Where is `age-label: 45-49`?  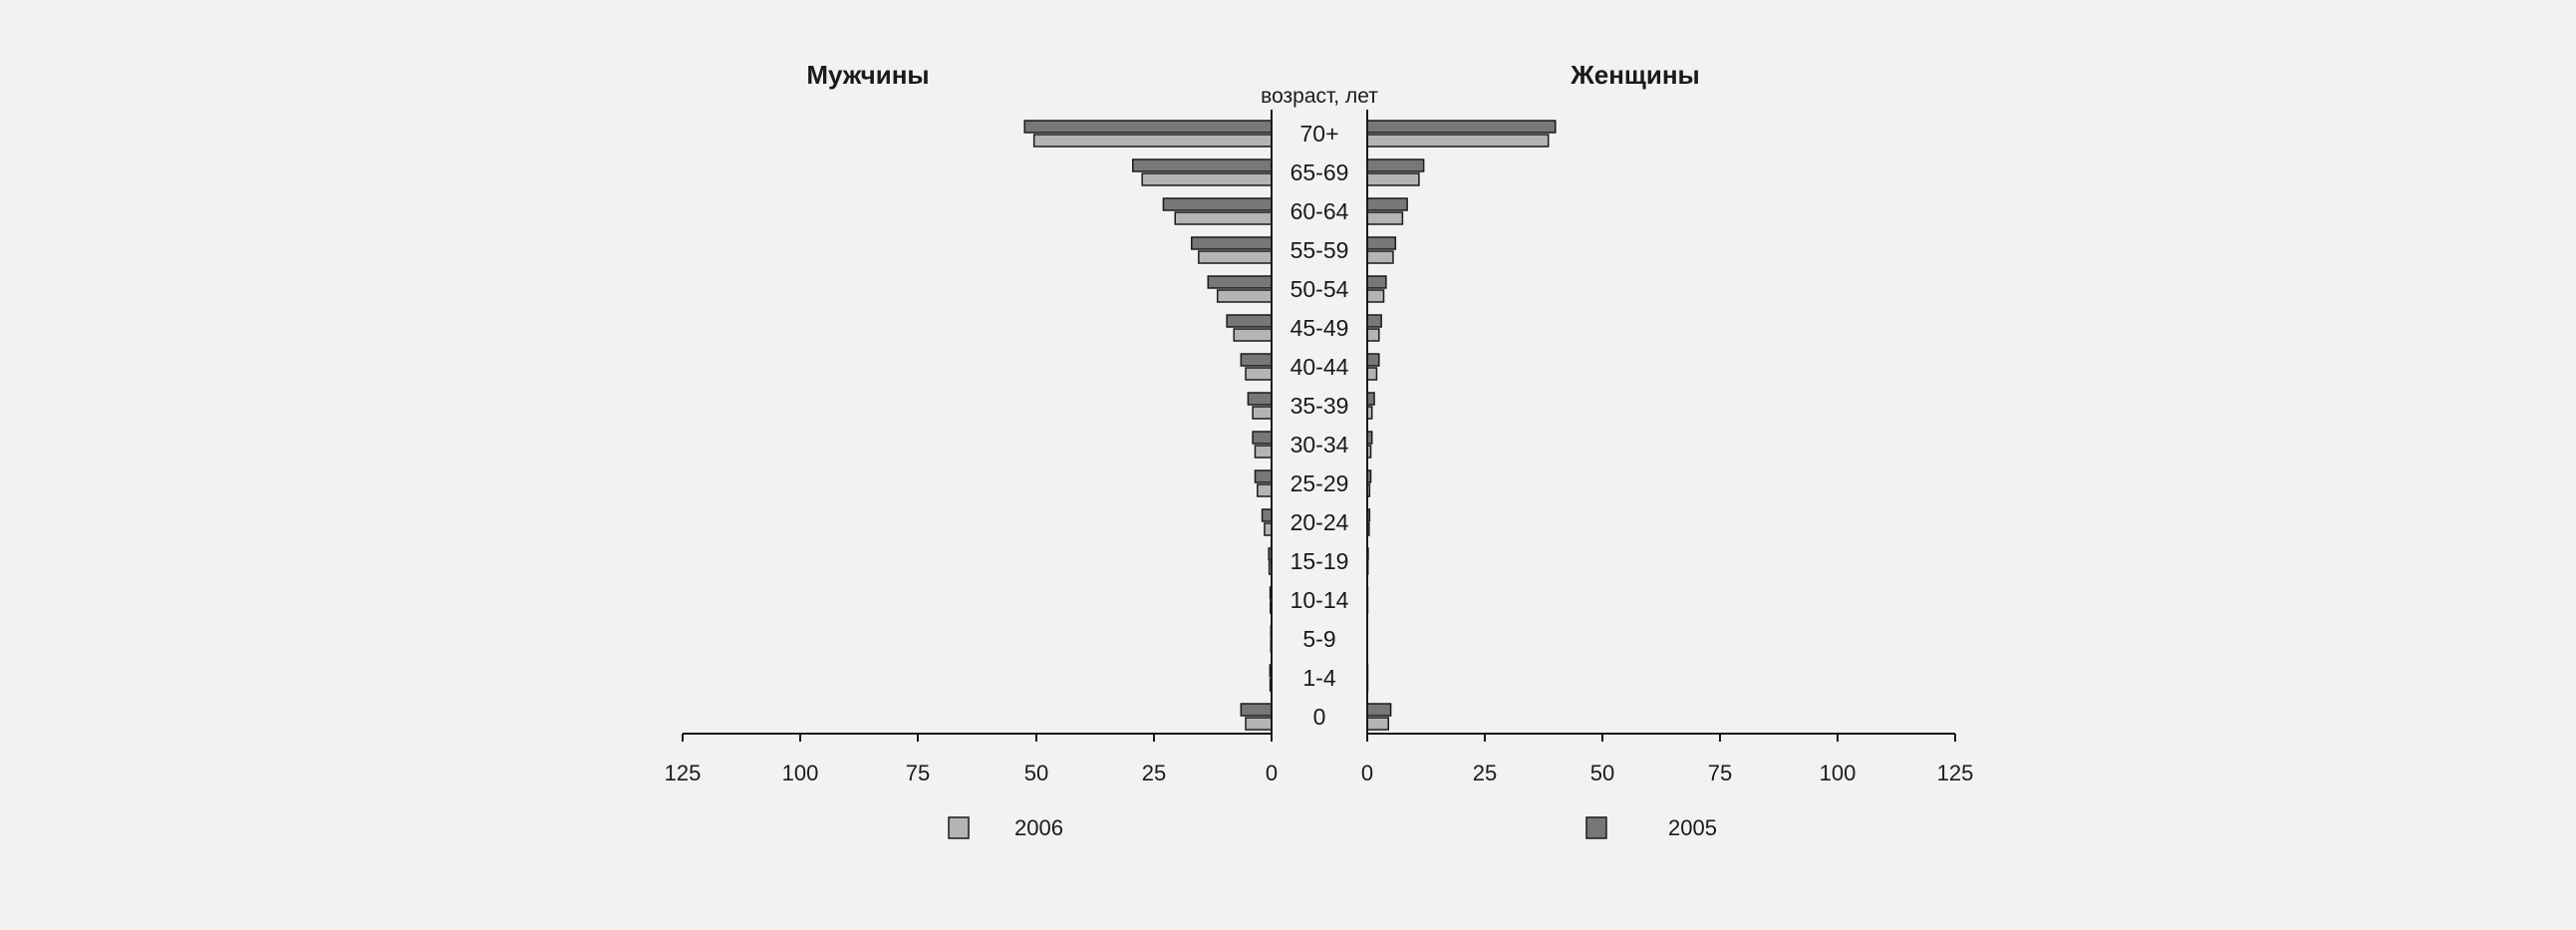
age-label: 45-49 is located at coordinates (1319, 328).